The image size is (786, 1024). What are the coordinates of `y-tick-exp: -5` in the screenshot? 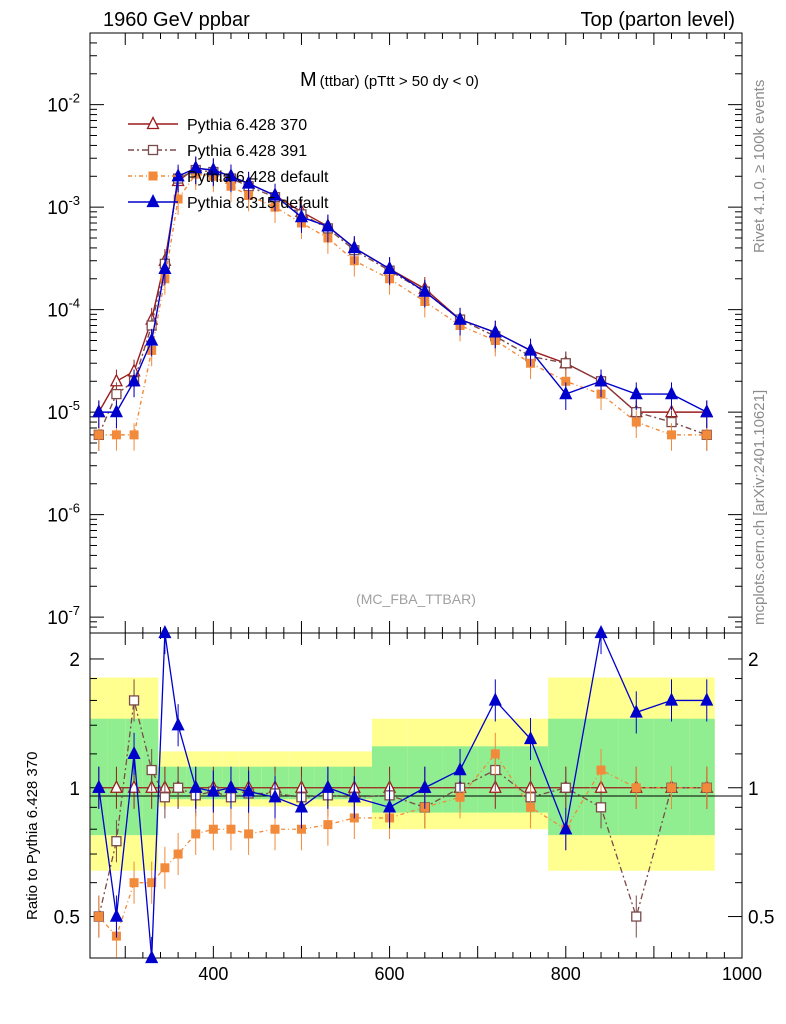 It's located at (74, 405).